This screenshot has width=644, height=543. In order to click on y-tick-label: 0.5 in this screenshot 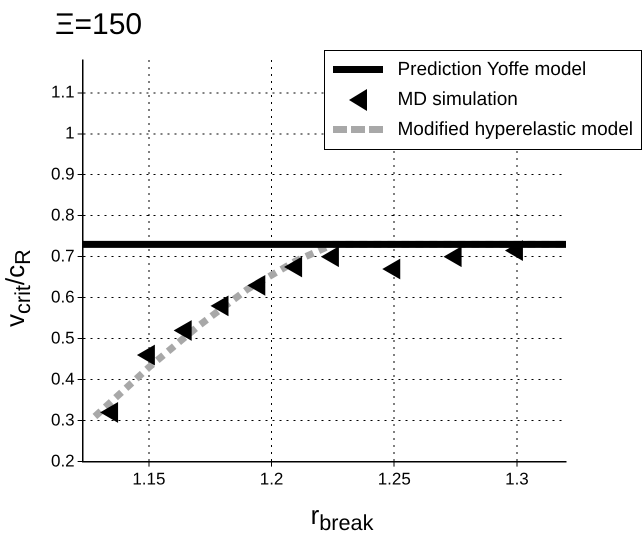, I will do `click(62, 338)`.